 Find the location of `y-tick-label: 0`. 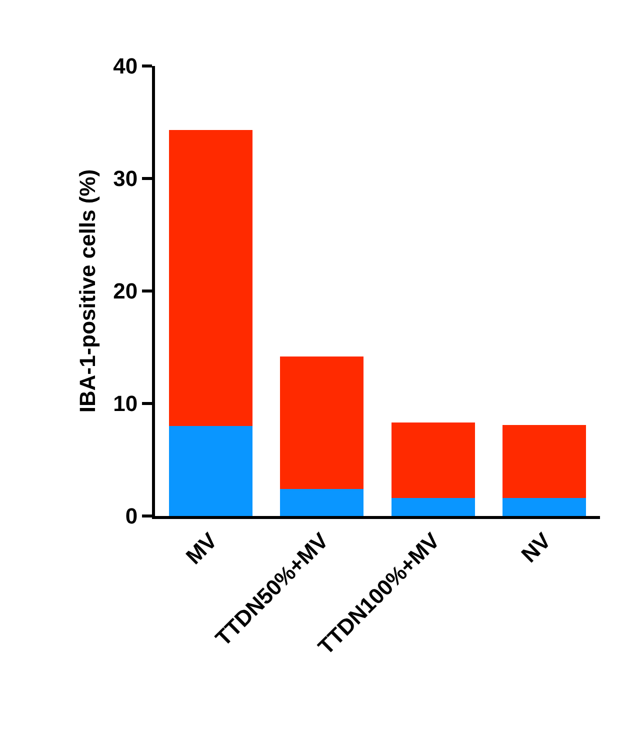

y-tick-label: 0 is located at coordinates (131, 516).